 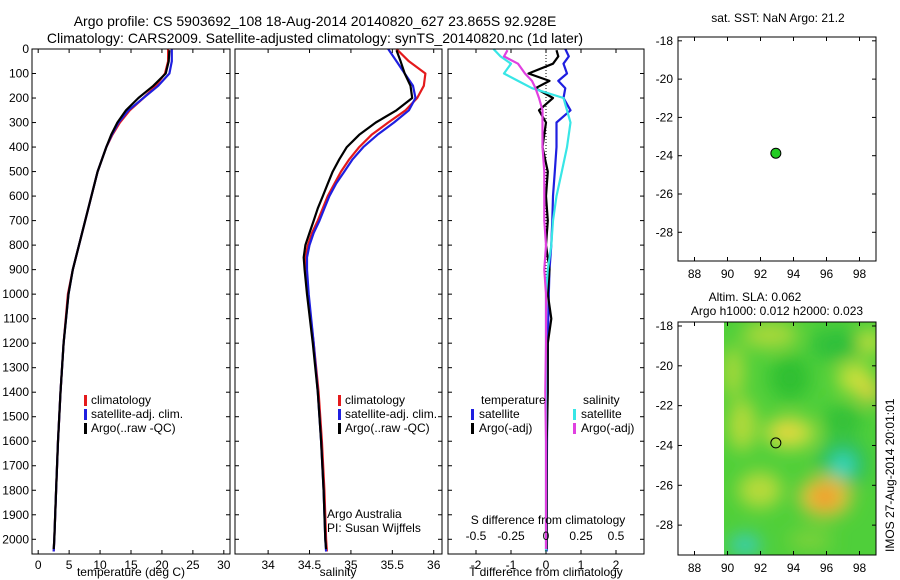 What do you see at coordinates (19, 245) in the screenshot?
I see `depth-tick-label: 800` at bounding box center [19, 245].